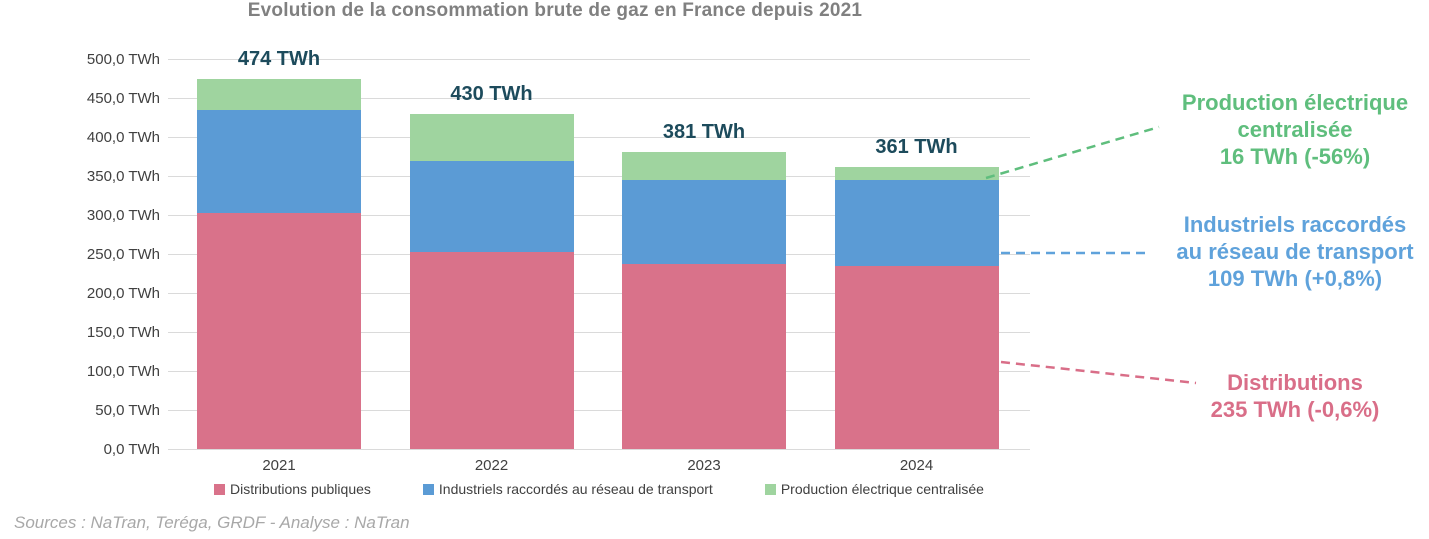 Image resolution: width=1429 pixels, height=539 pixels. Describe the element at coordinates (1295, 251) in the screenshot. I see `annotation-line: au réseau de transport` at that location.